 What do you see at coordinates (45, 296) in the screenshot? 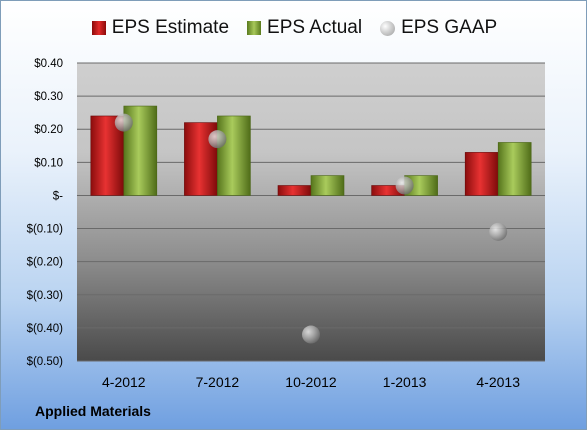
I see `y-tick-label: $(0.30)` at bounding box center [45, 296].